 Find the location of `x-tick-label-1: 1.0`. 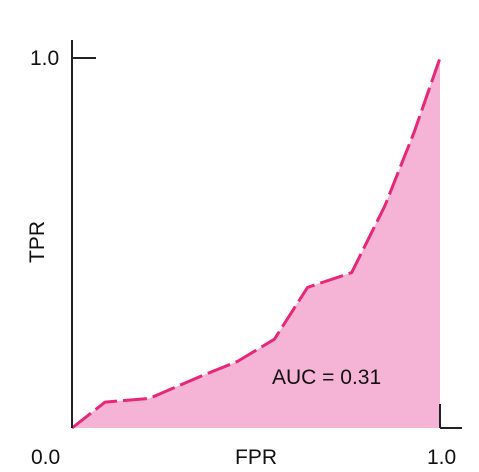

x-tick-label-1: 1.0 is located at coordinates (441, 457).